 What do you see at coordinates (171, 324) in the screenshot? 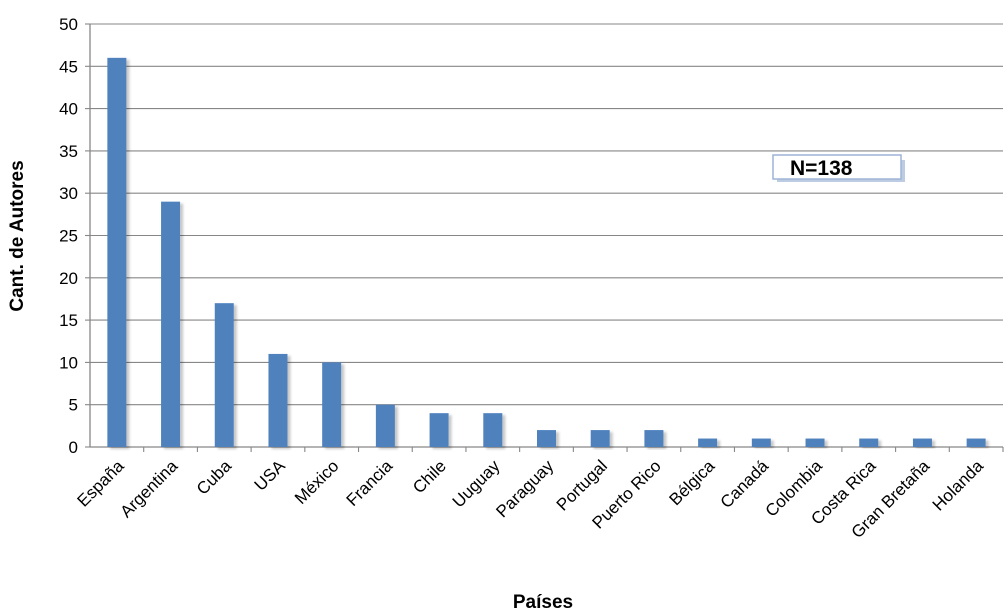
I see `bar-argentina` at bounding box center [171, 324].